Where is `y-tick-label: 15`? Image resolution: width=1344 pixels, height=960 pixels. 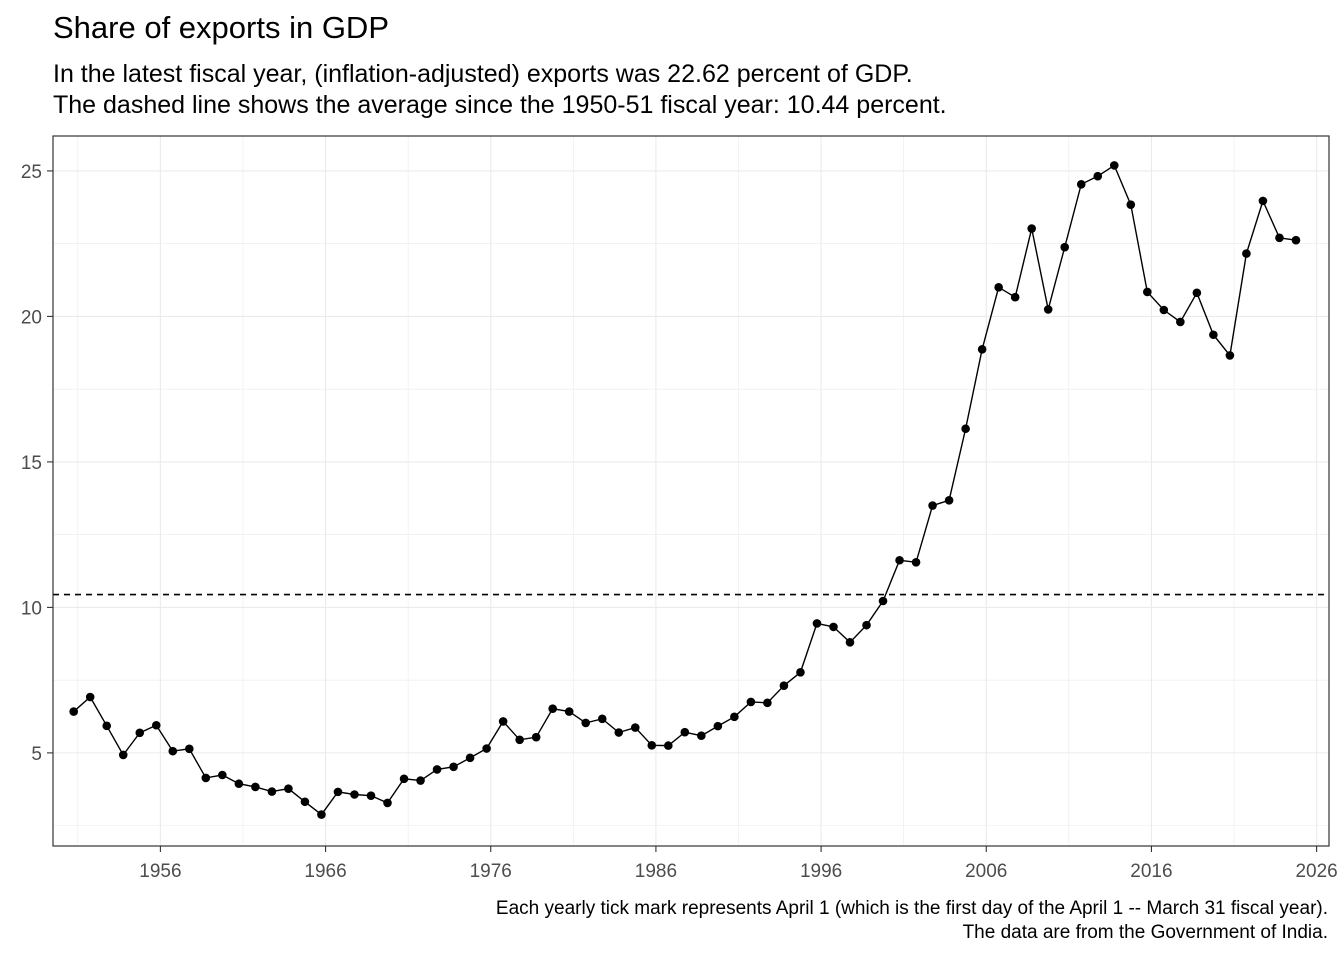 y-tick-label: 15 is located at coordinates (31, 463).